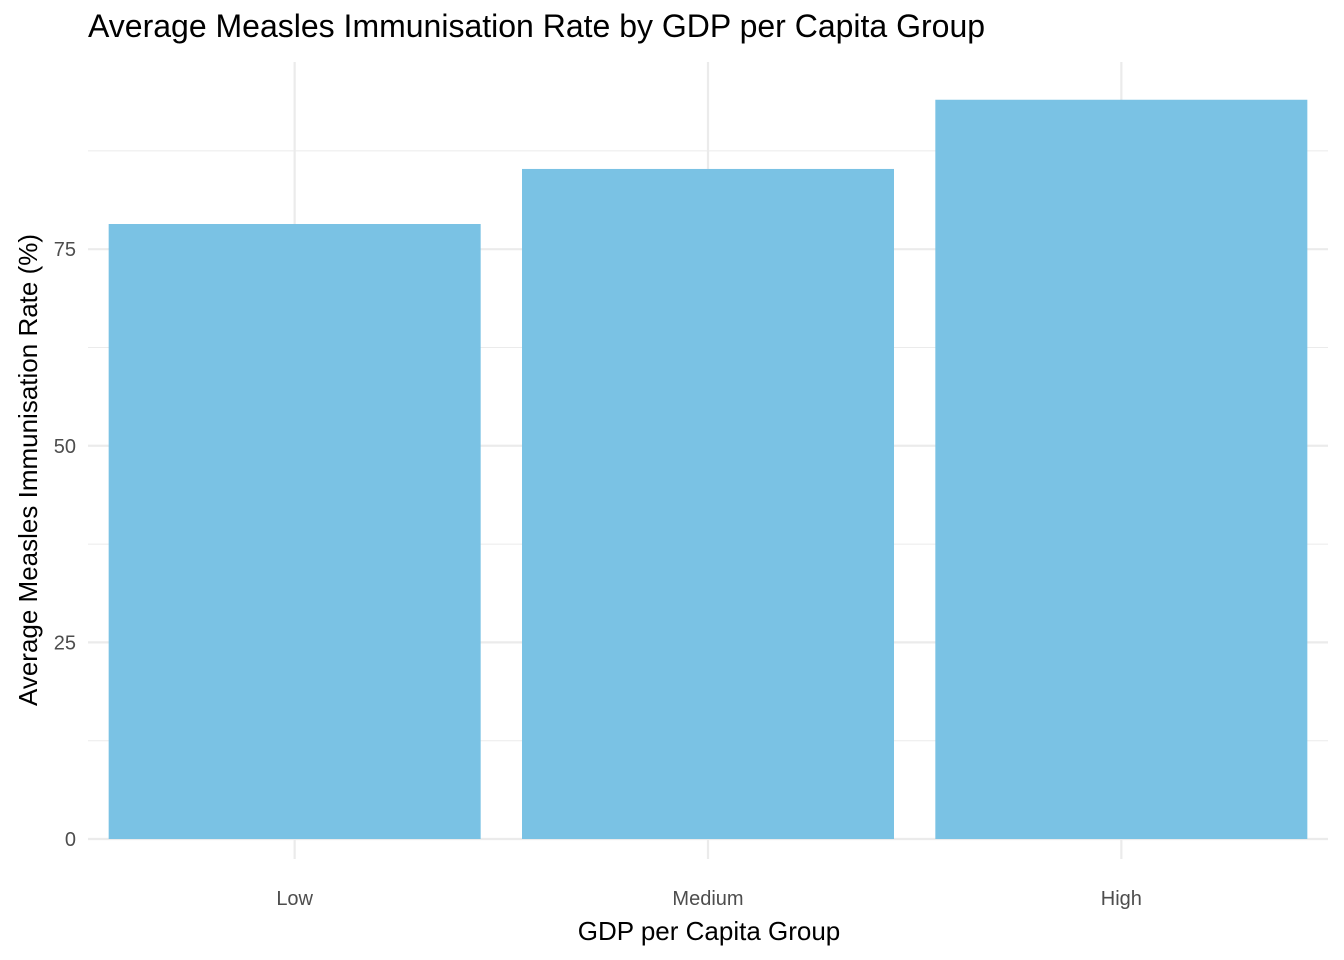  I want to click on y-tick-label: 0, so click(70, 840).